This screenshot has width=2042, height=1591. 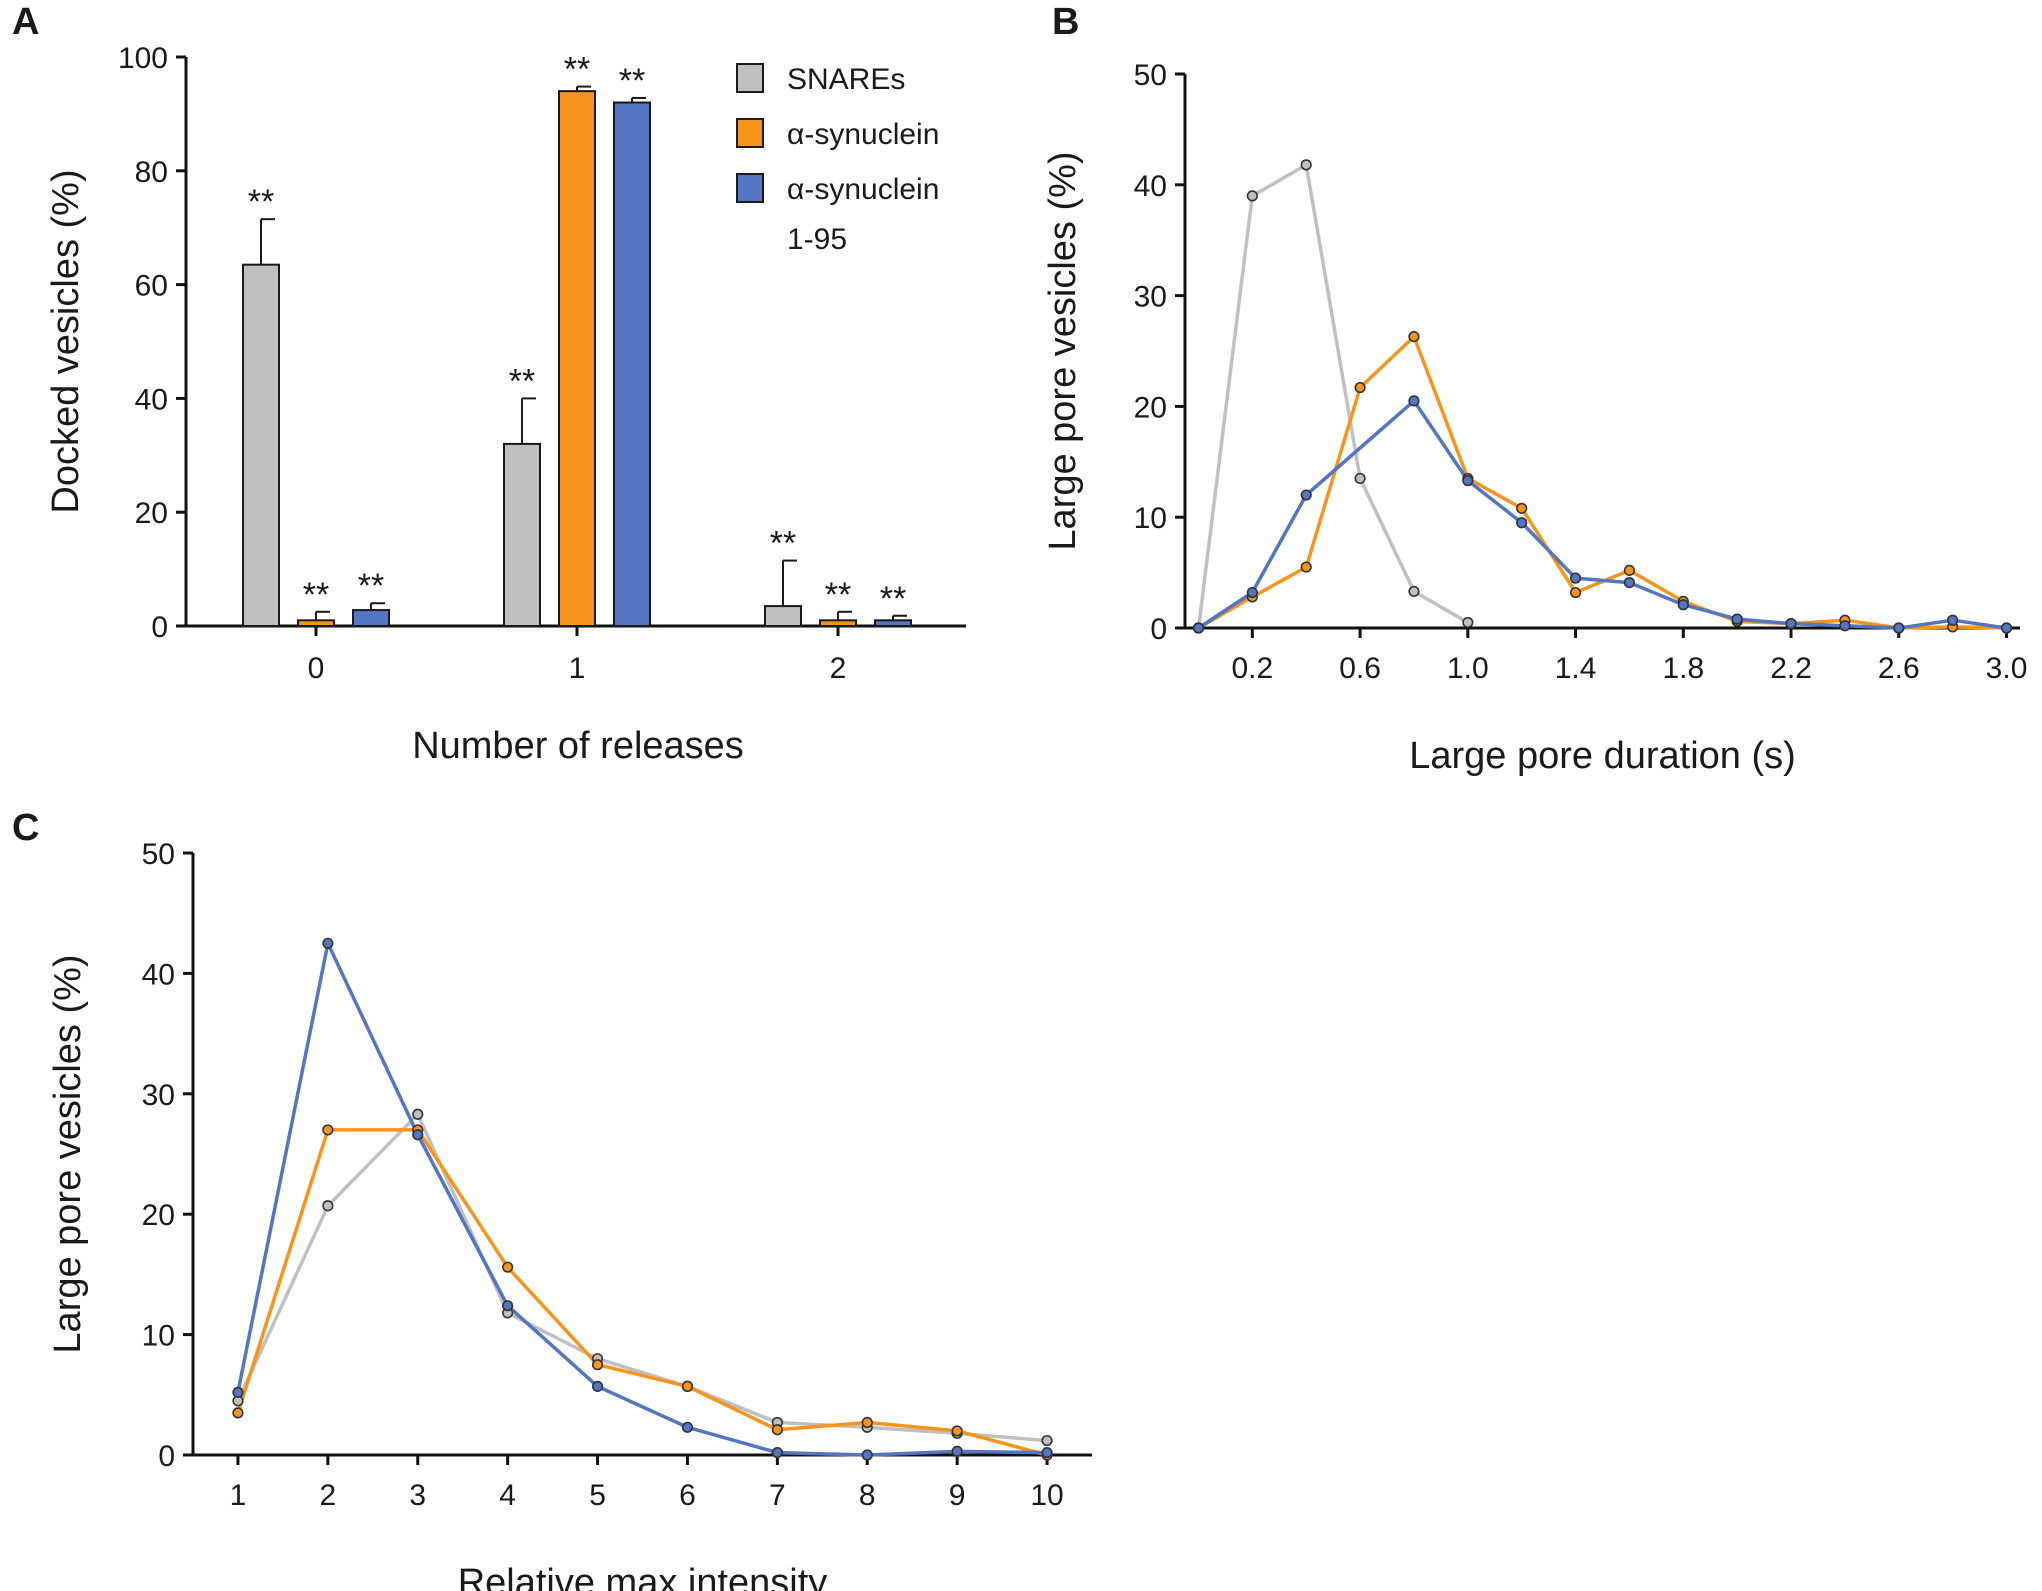 What do you see at coordinates (68, 1153) in the screenshot?
I see `panel-c-y-axis-title: Large pore vesicles (%)` at bounding box center [68, 1153].